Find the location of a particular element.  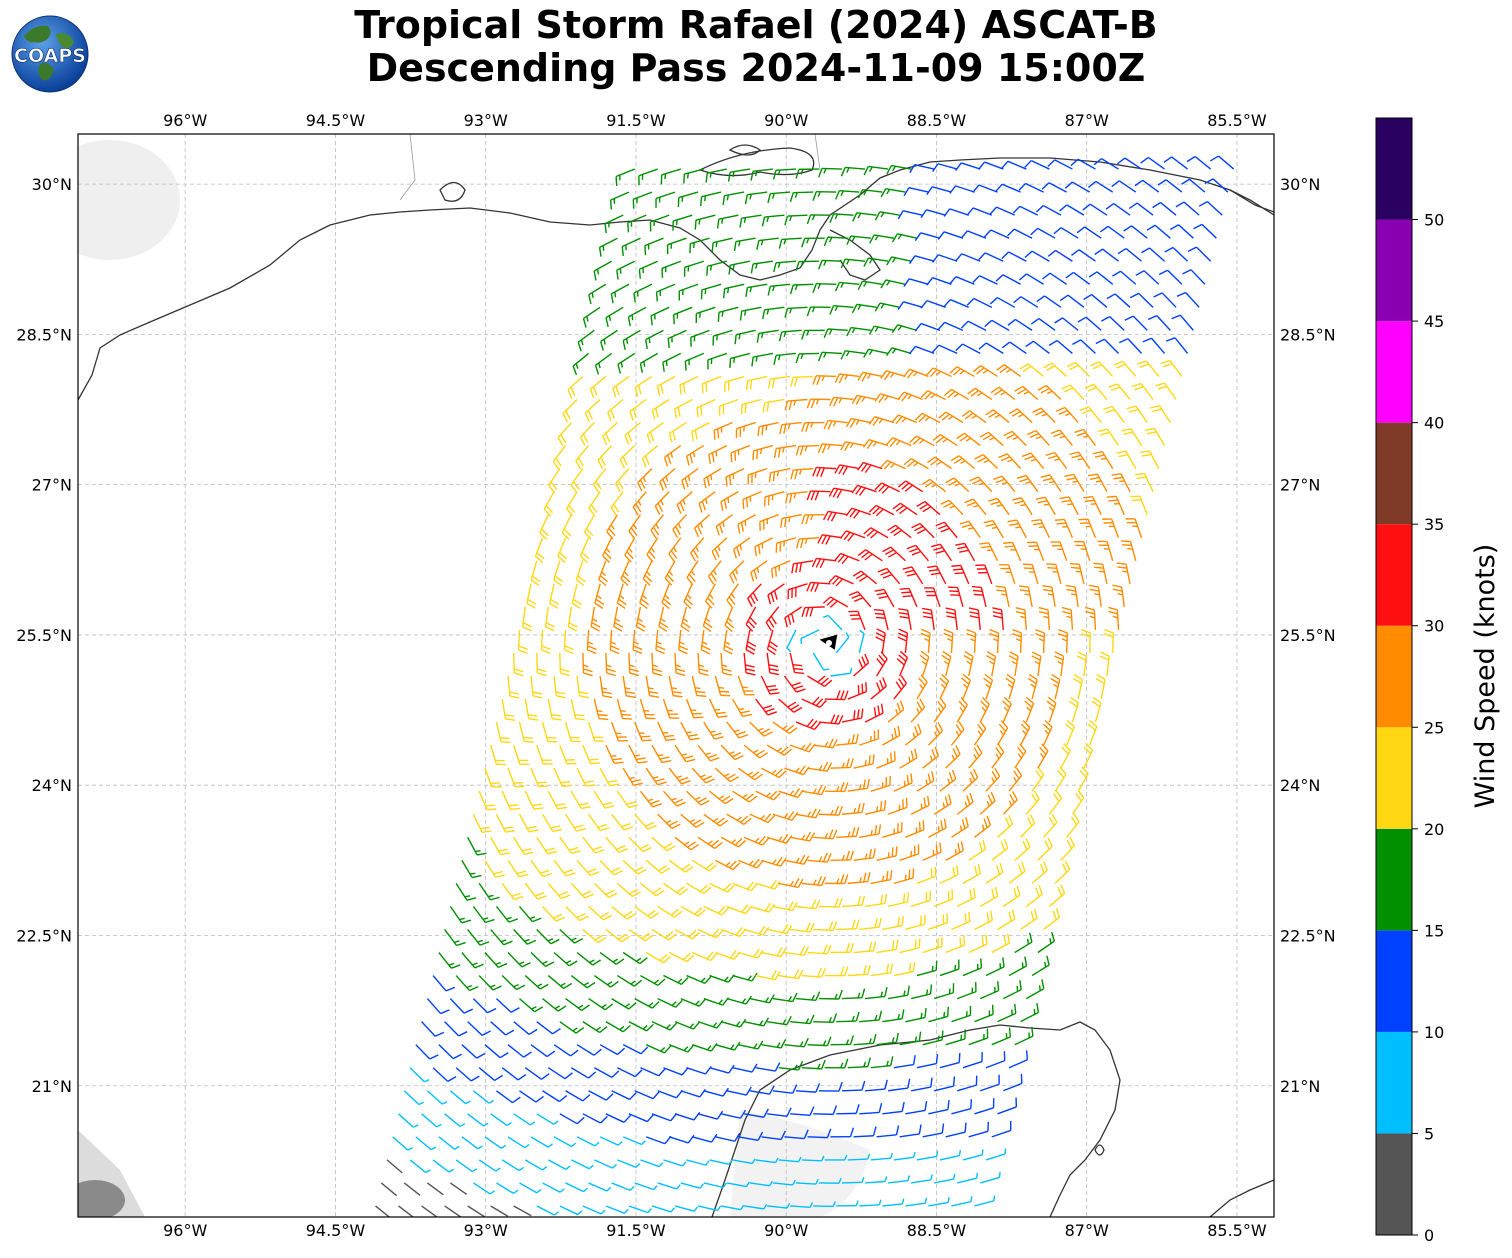

coastline-delta is located at coordinates (855, 255).